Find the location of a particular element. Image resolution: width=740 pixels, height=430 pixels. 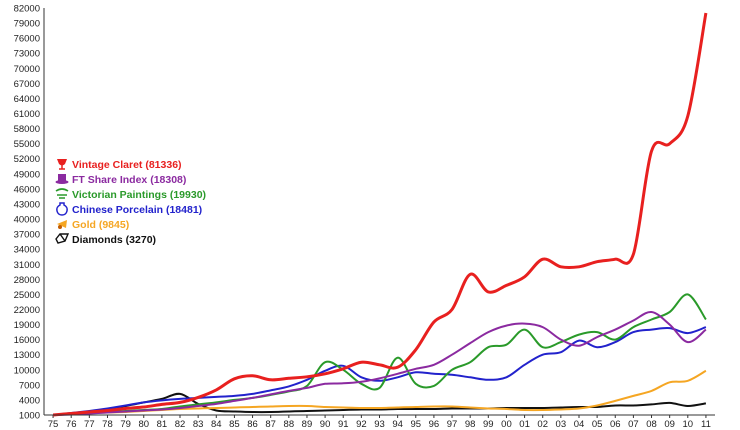

x-tick-label: 79 is located at coordinates (125, 424).